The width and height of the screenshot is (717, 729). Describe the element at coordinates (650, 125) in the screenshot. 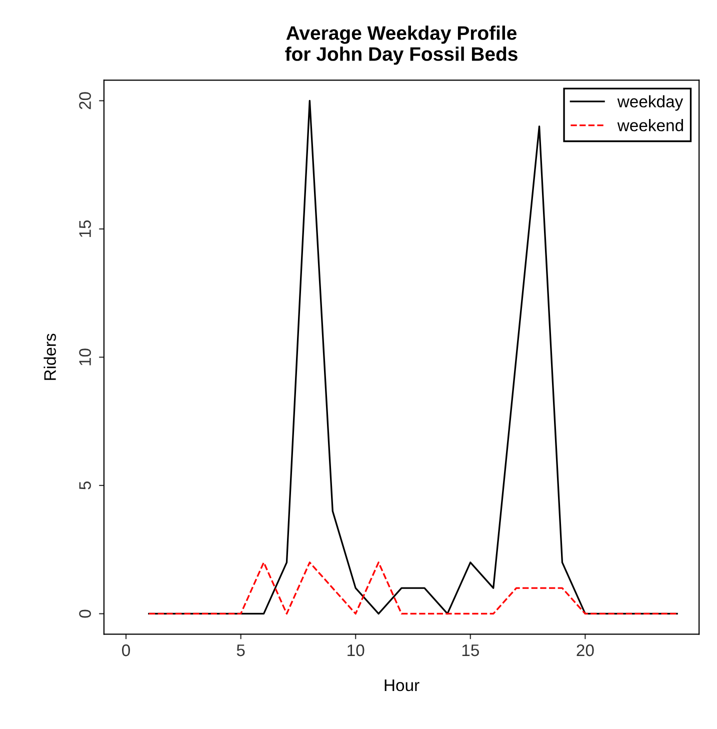

I see `legend-label: weekend` at that location.